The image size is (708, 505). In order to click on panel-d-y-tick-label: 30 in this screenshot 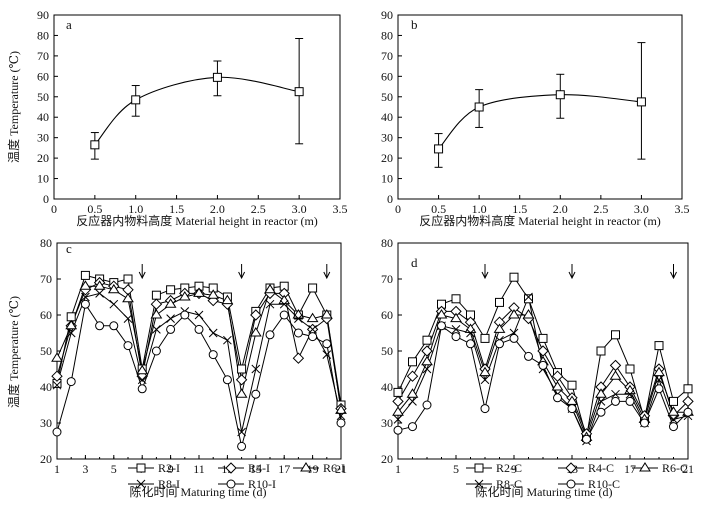, I will do `click(387, 423)`.